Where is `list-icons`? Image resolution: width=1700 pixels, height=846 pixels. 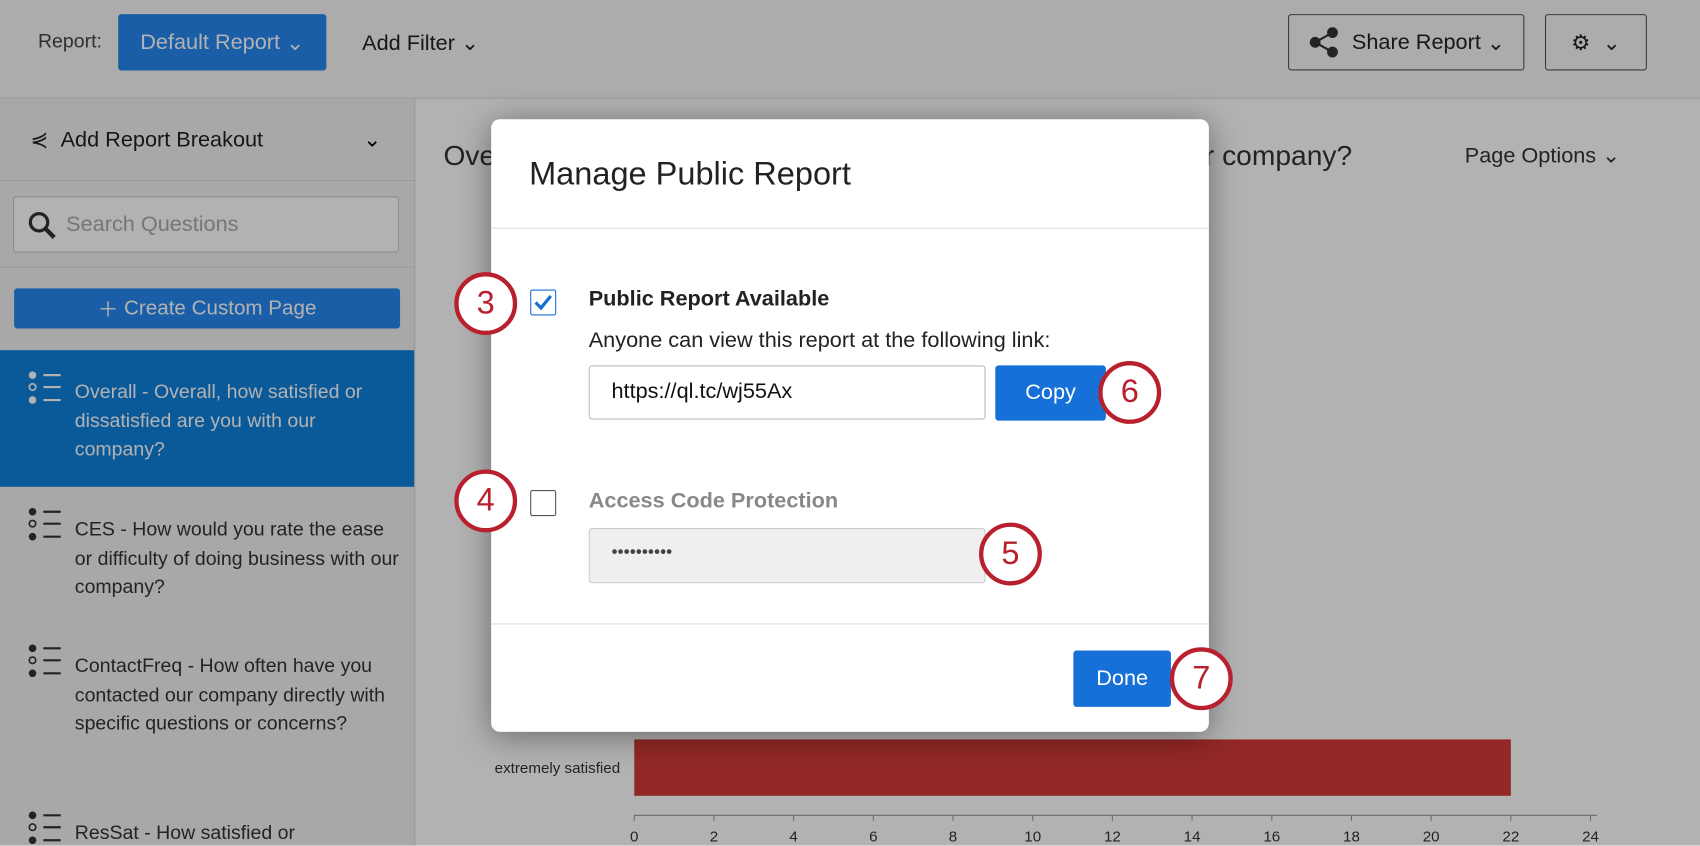
list-icons is located at coordinates (44, 608).